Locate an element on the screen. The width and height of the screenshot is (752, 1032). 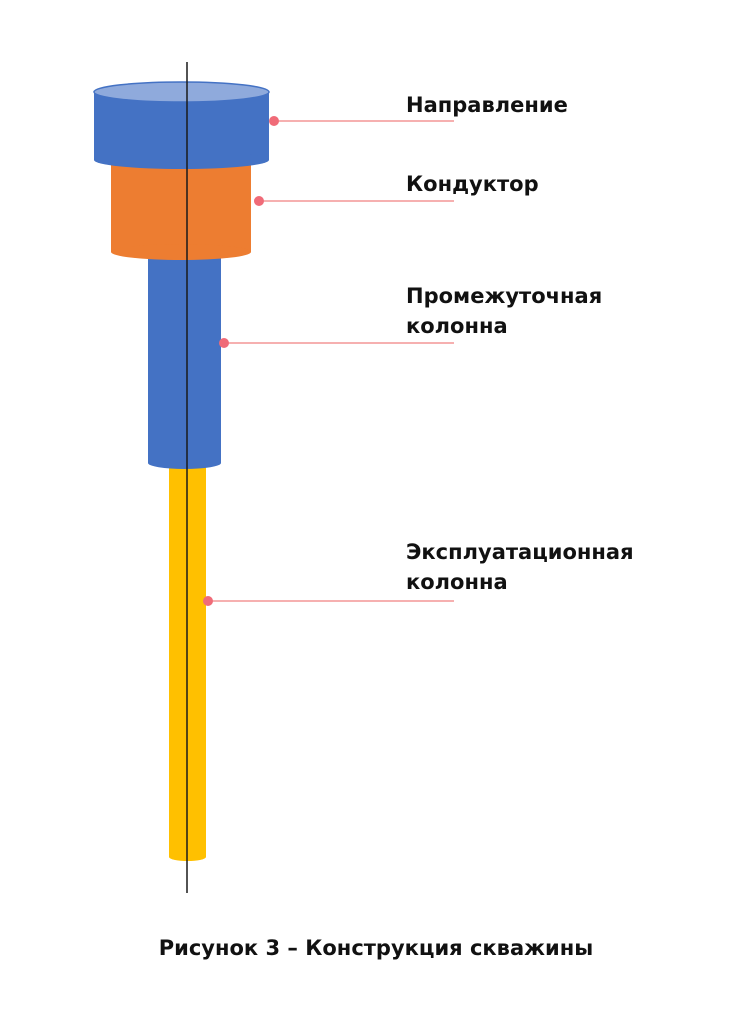
label-ekspluatatsionnaya-line2: колонна is located at coordinates (457, 582).